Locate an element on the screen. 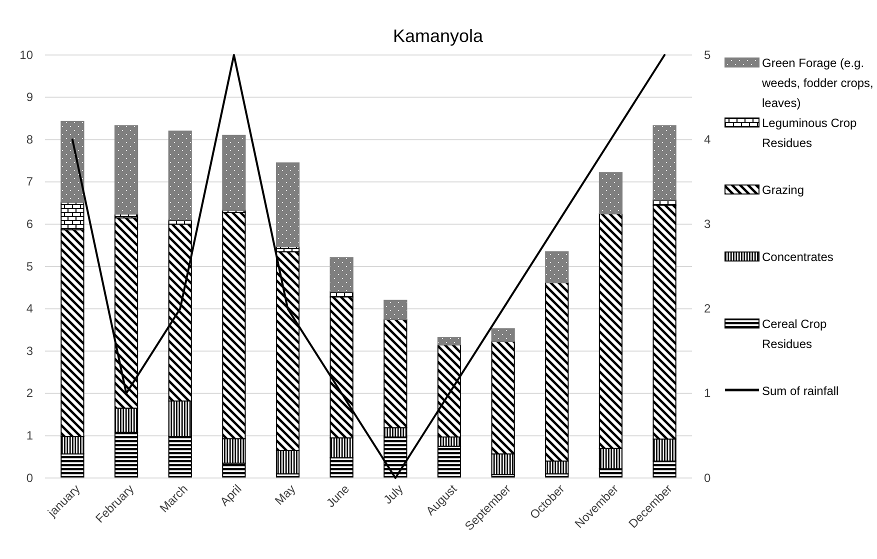  chart-title: Kamanyola is located at coordinates (438, 36).